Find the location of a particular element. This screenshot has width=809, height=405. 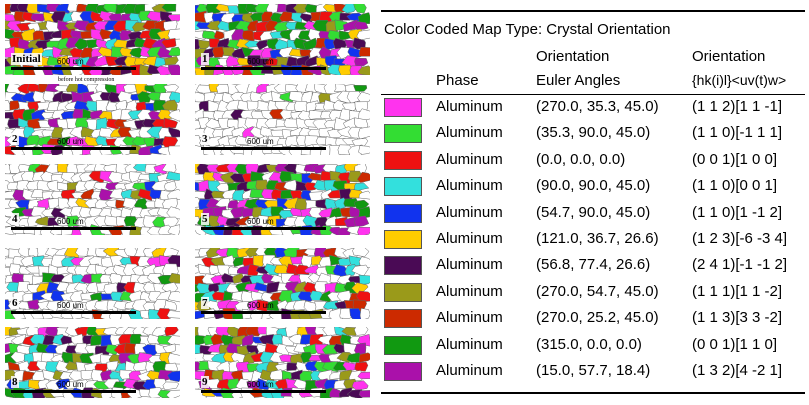

map-label: 4 is located at coordinates (15, 219).